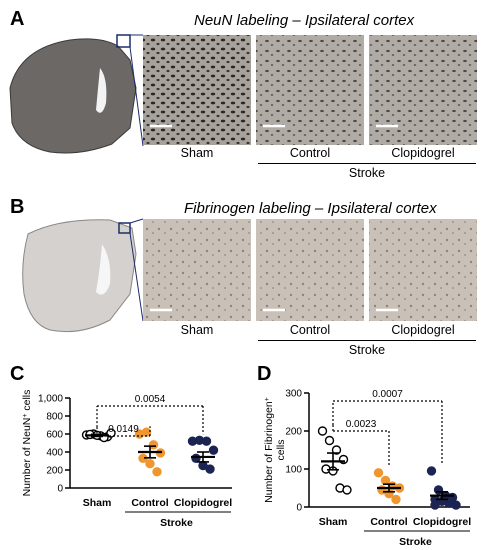 This screenshot has width=489, height=550. What do you see at coordinates (387, 394) in the screenshot?
I see `chart-d-p-value: 0.0007` at bounding box center [387, 394].